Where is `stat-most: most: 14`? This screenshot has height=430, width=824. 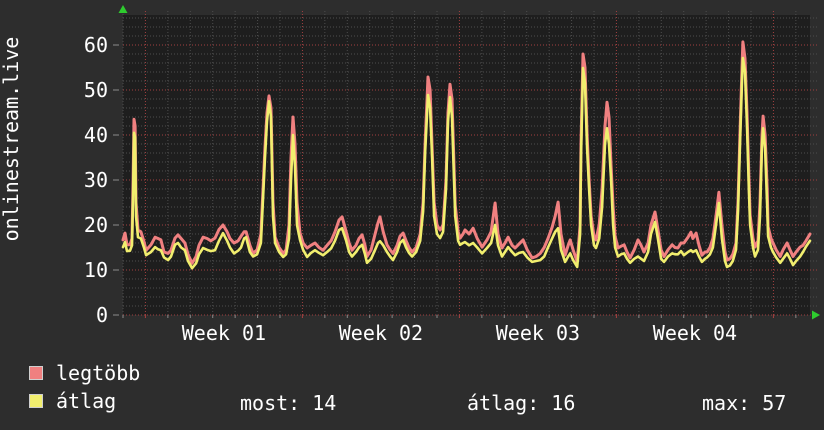
stat-most: most: 14 is located at coordinates (288, 403).